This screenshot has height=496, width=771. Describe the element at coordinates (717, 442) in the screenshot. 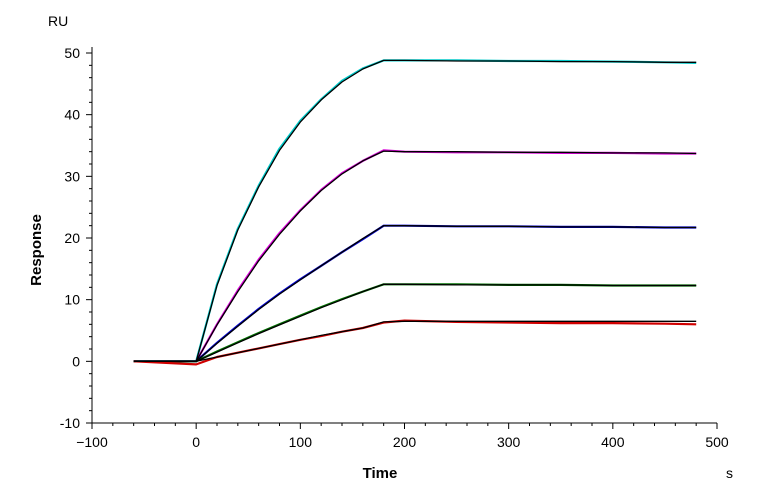

I see `x-tick-label: 500` at that location.